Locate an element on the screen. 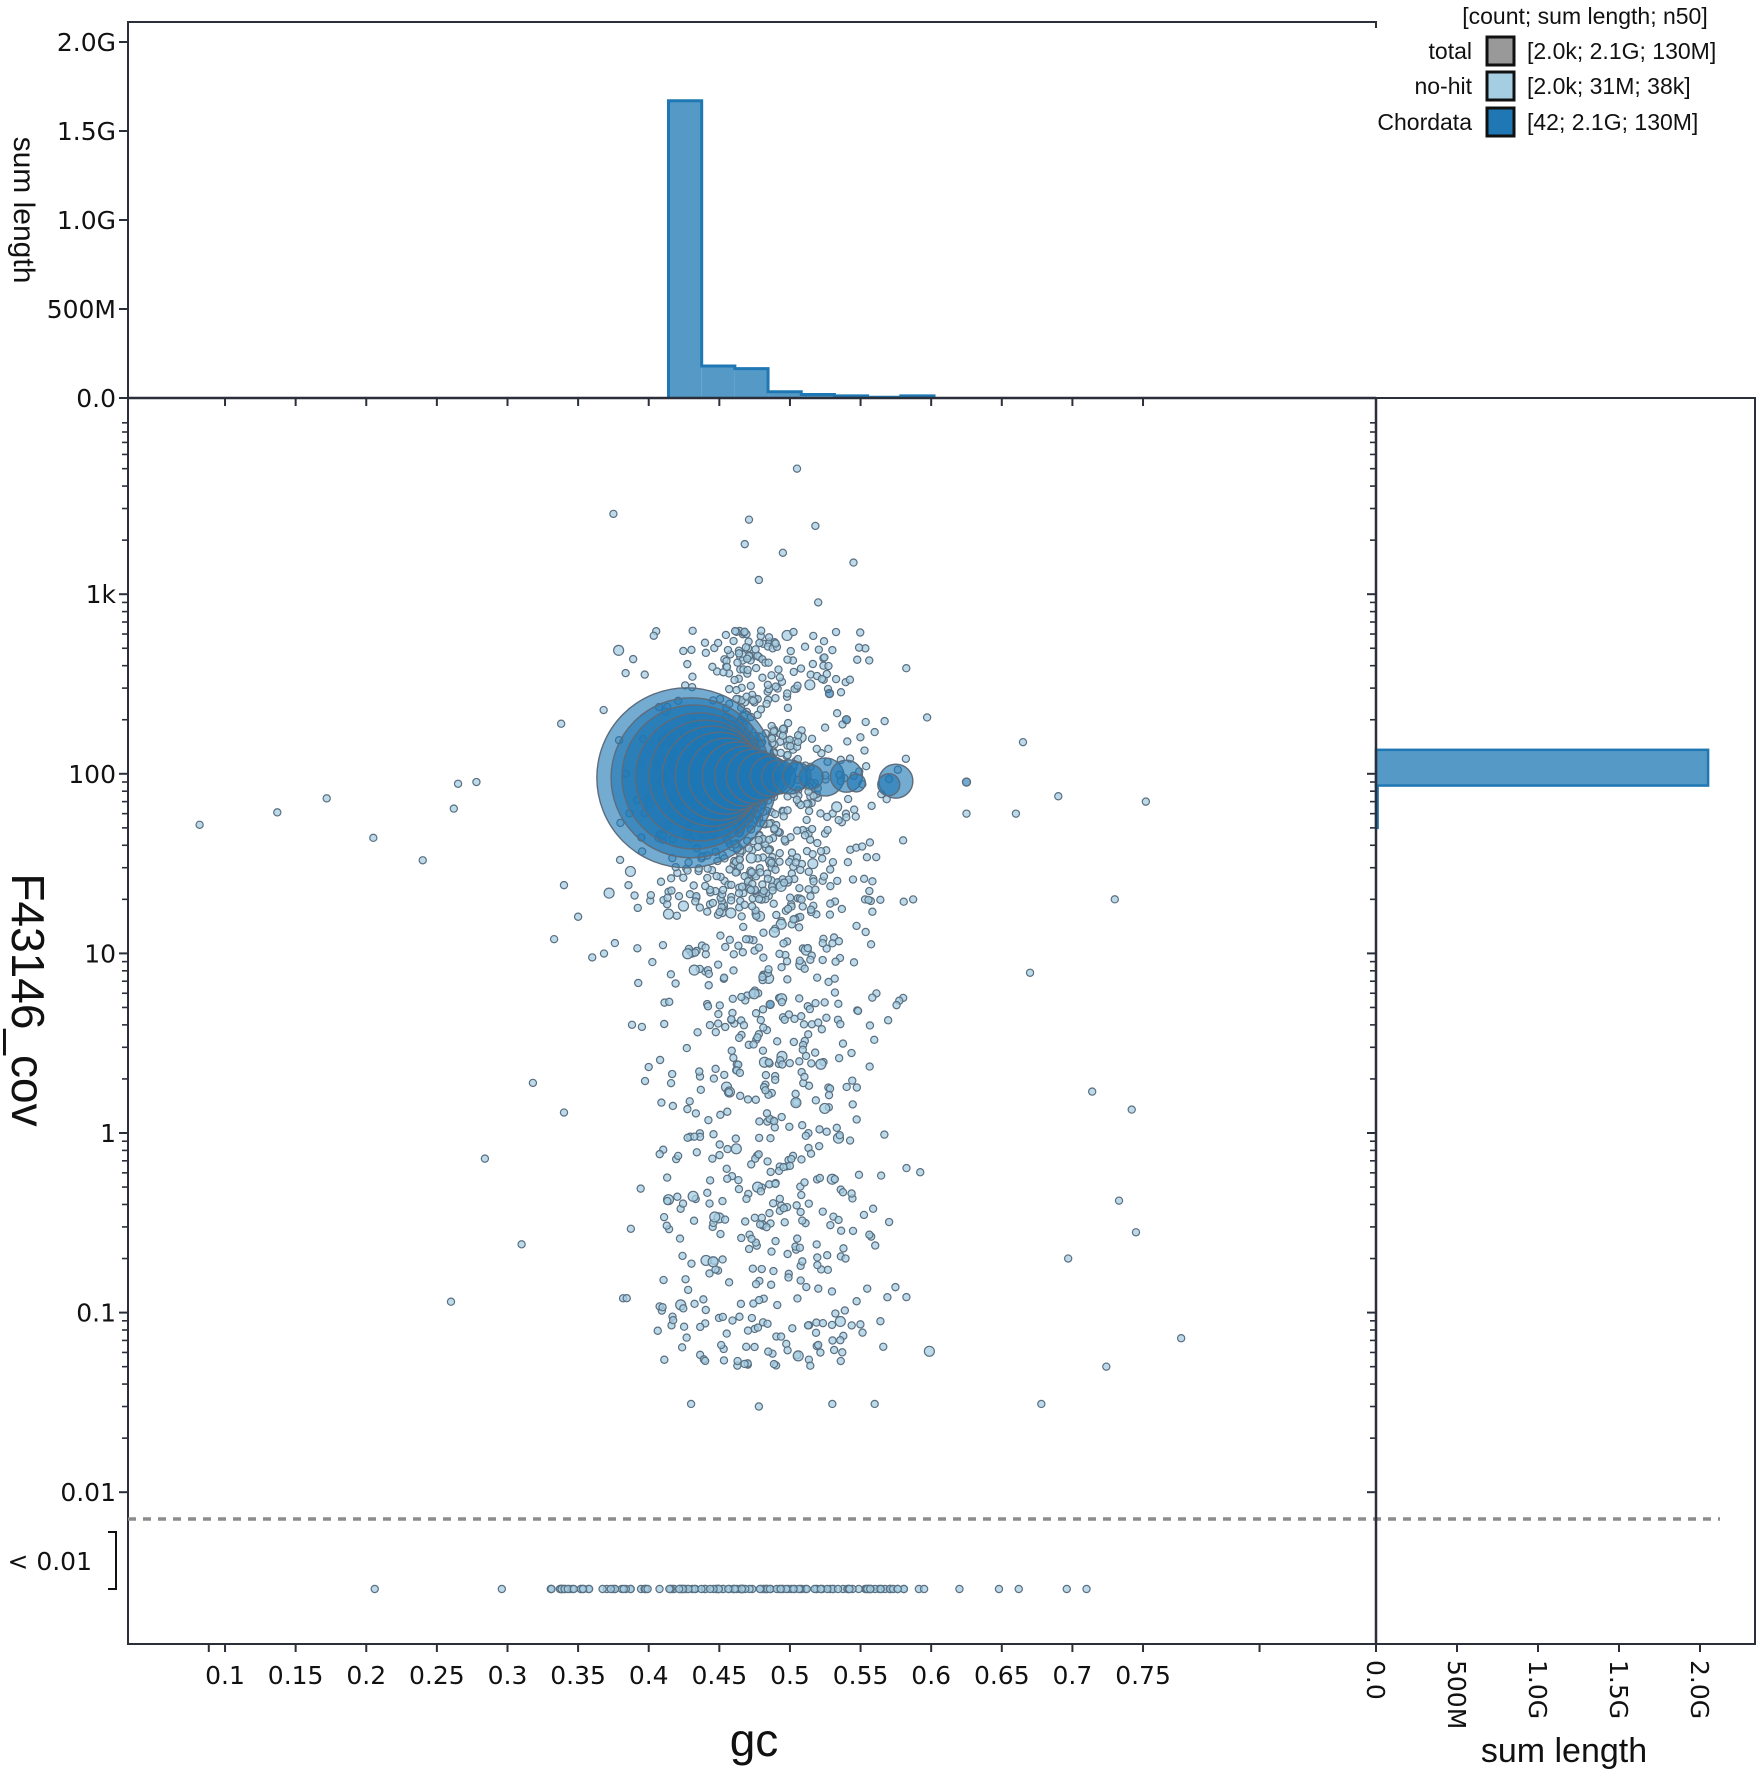 This screenshot has width=1764, height=1777. top-hist-bar is located at coordinates (751, 383).